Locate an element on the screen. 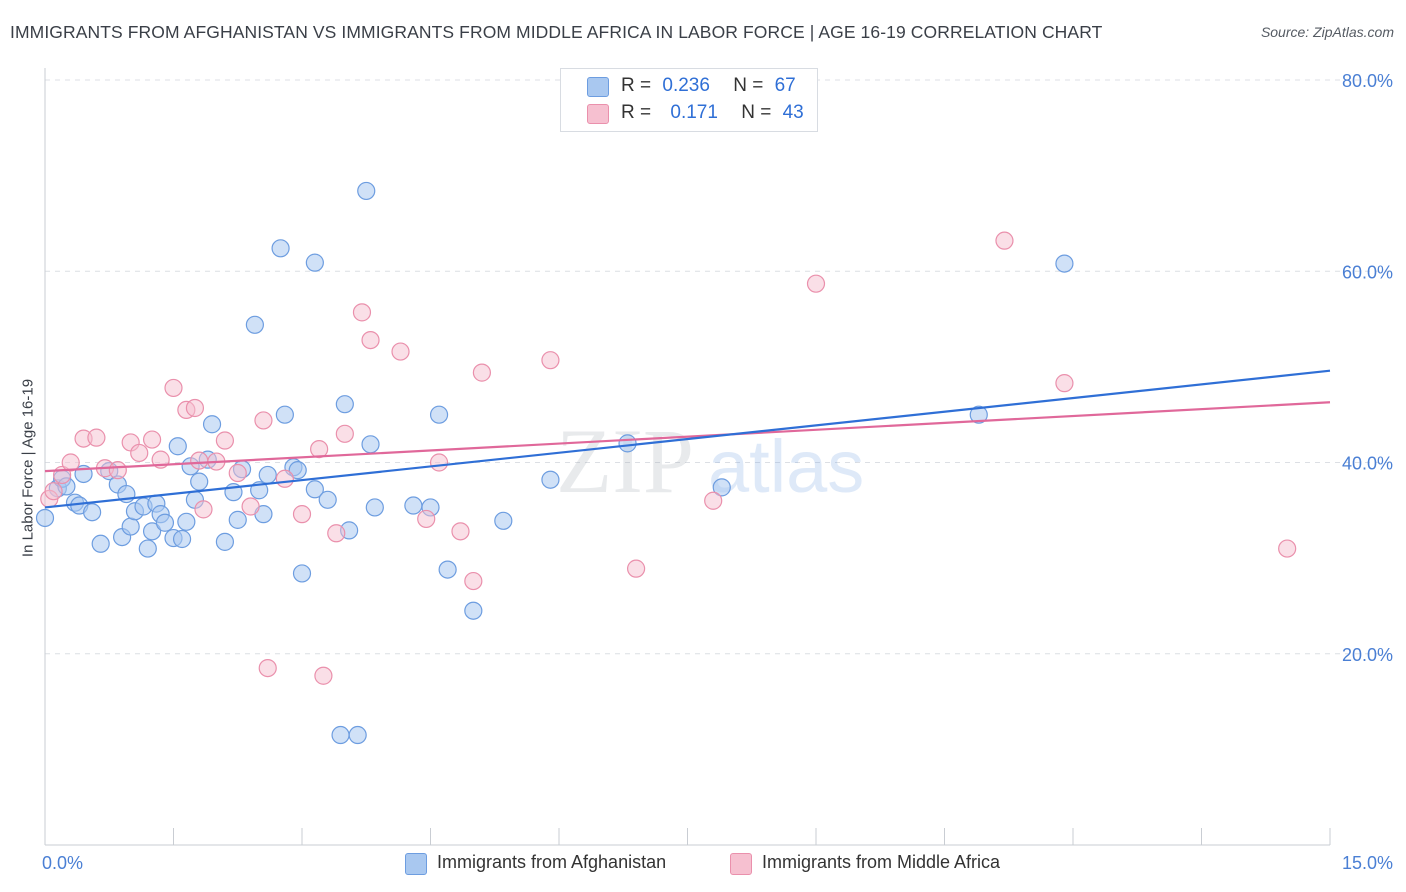 This screenshot has height=892, width=1406. trend-lines is located at coordinates (687, 439).